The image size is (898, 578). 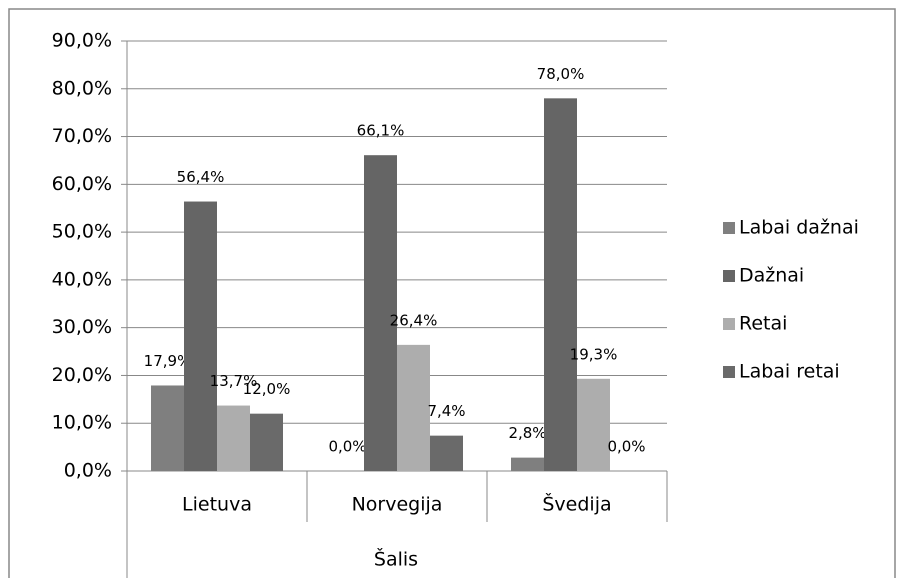 What do you see at coordinates (168, 361) in the screenshot?
I see `data-label: 17,9%` at bounding box center [168, 361].